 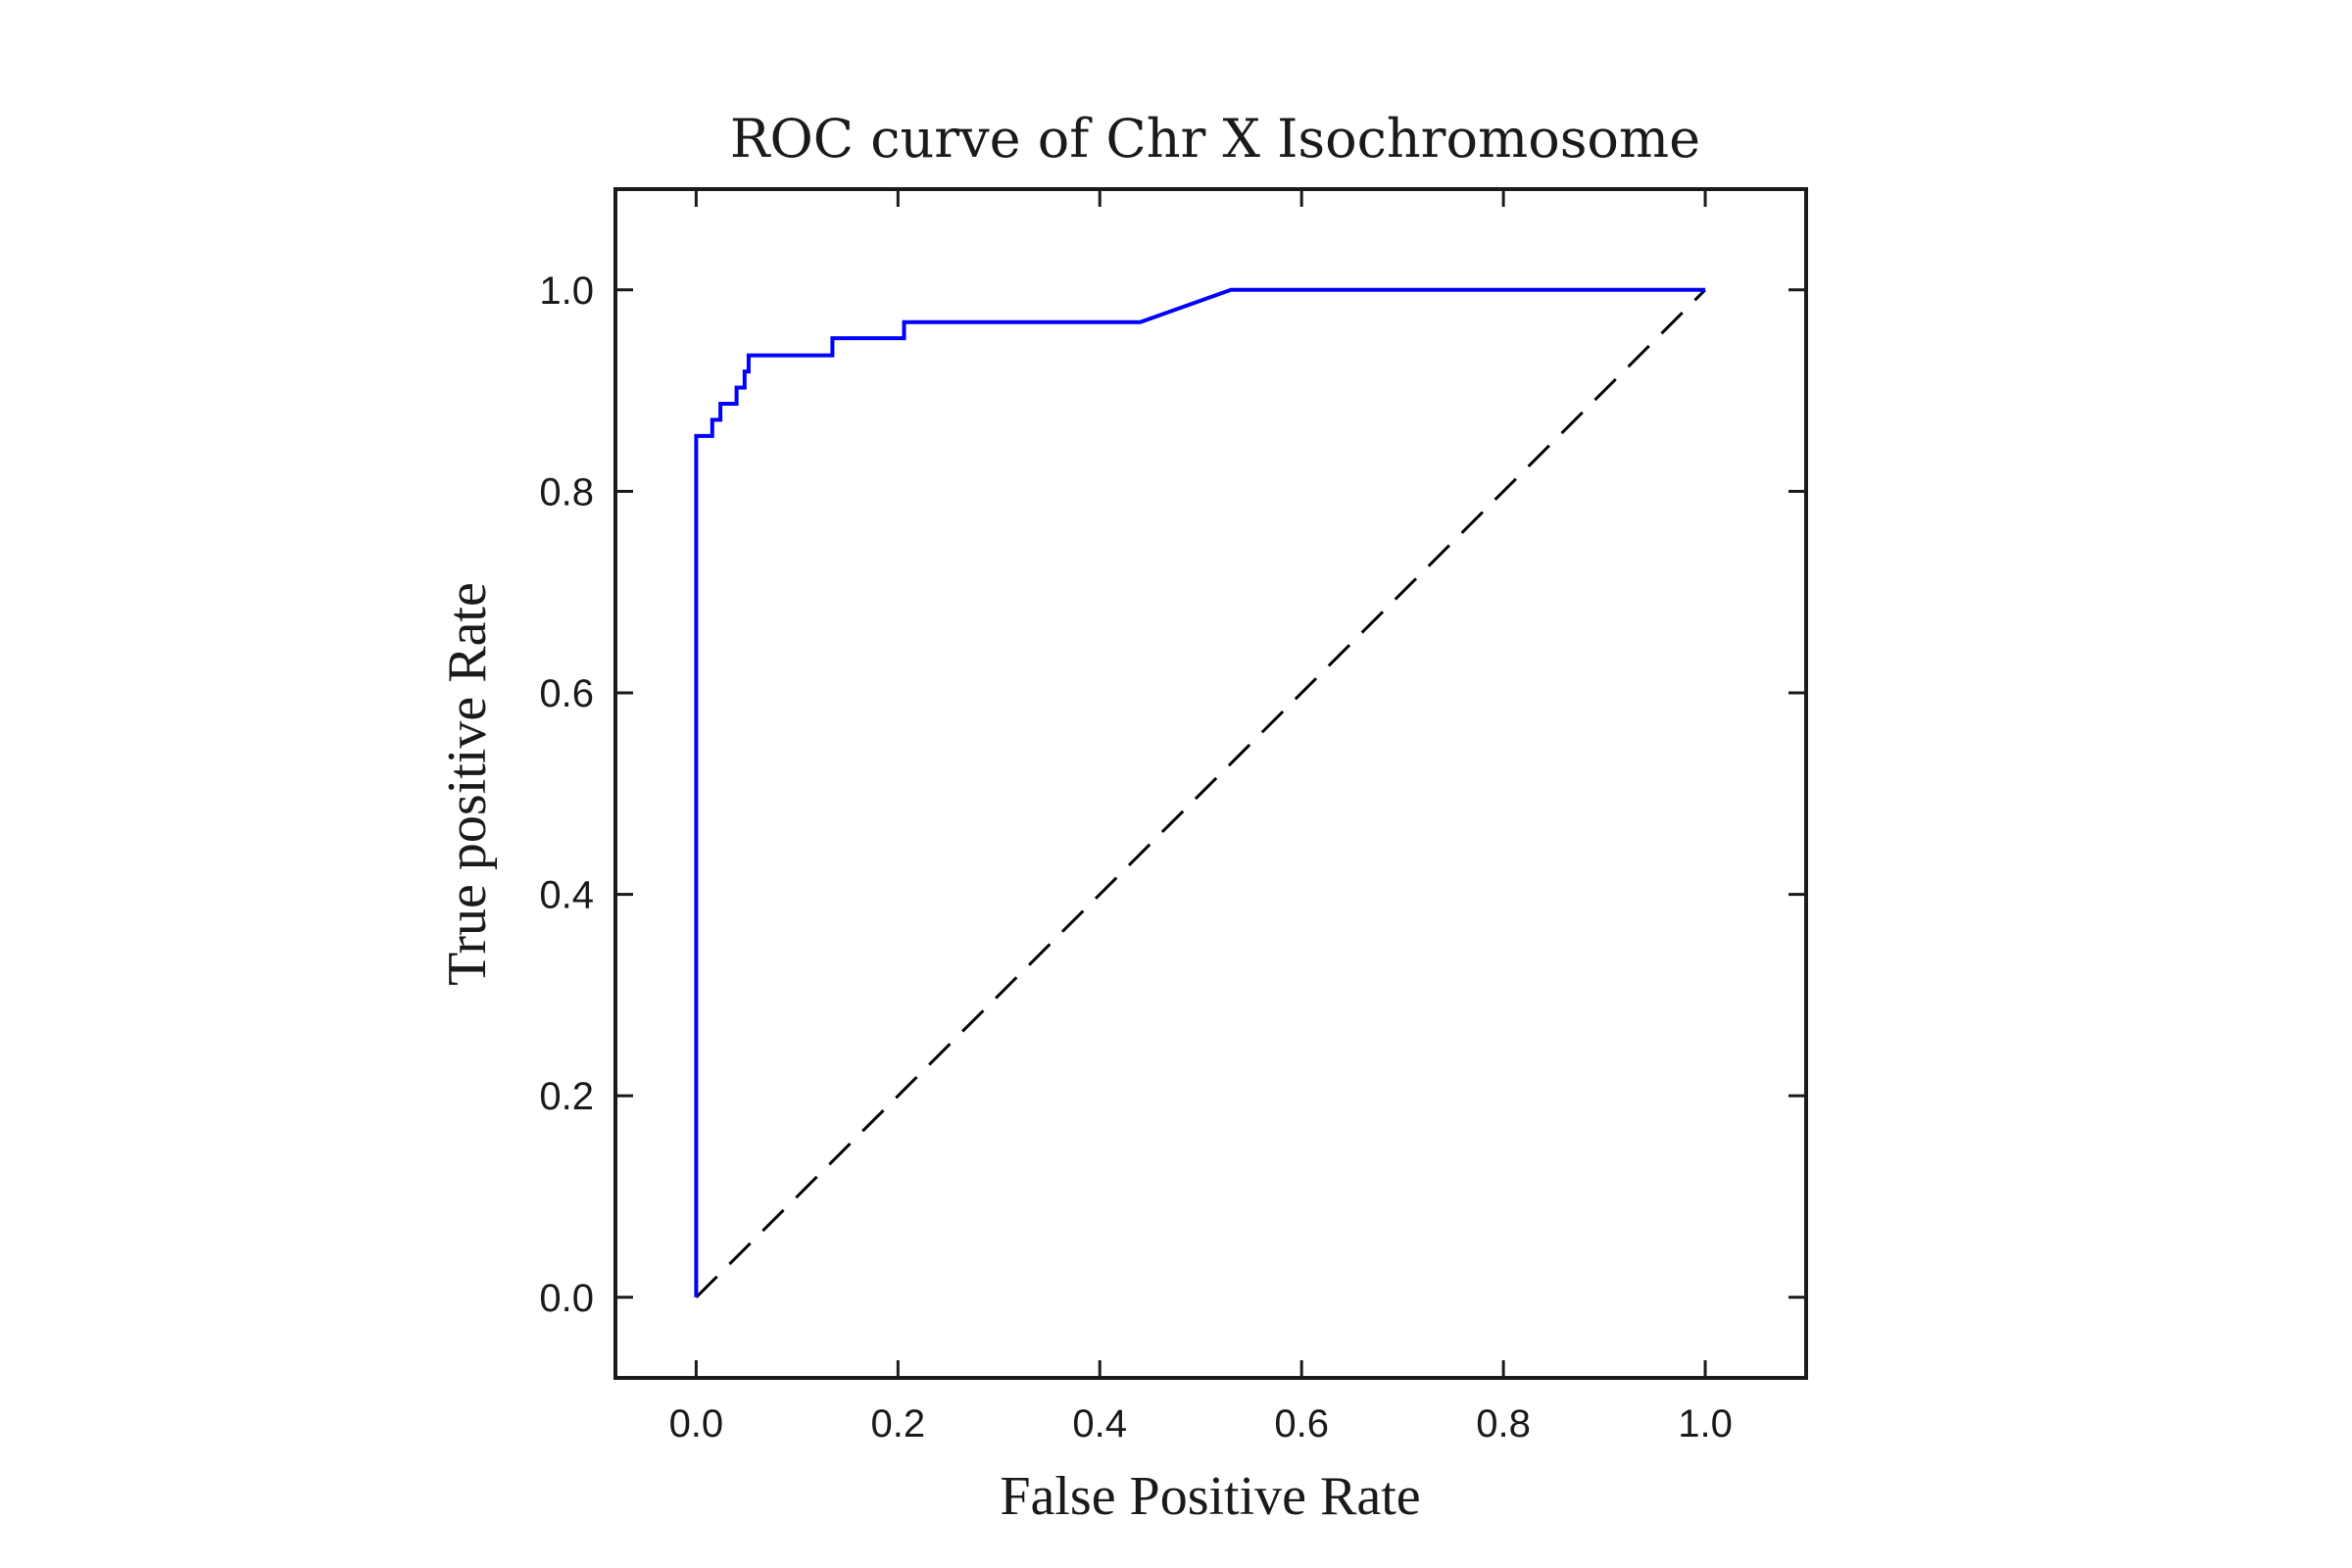 What do you see at coordinates (467, 784) in the screenshot?
I see `y-axis-label: True positive Rate` at bounding box center [467, 784].